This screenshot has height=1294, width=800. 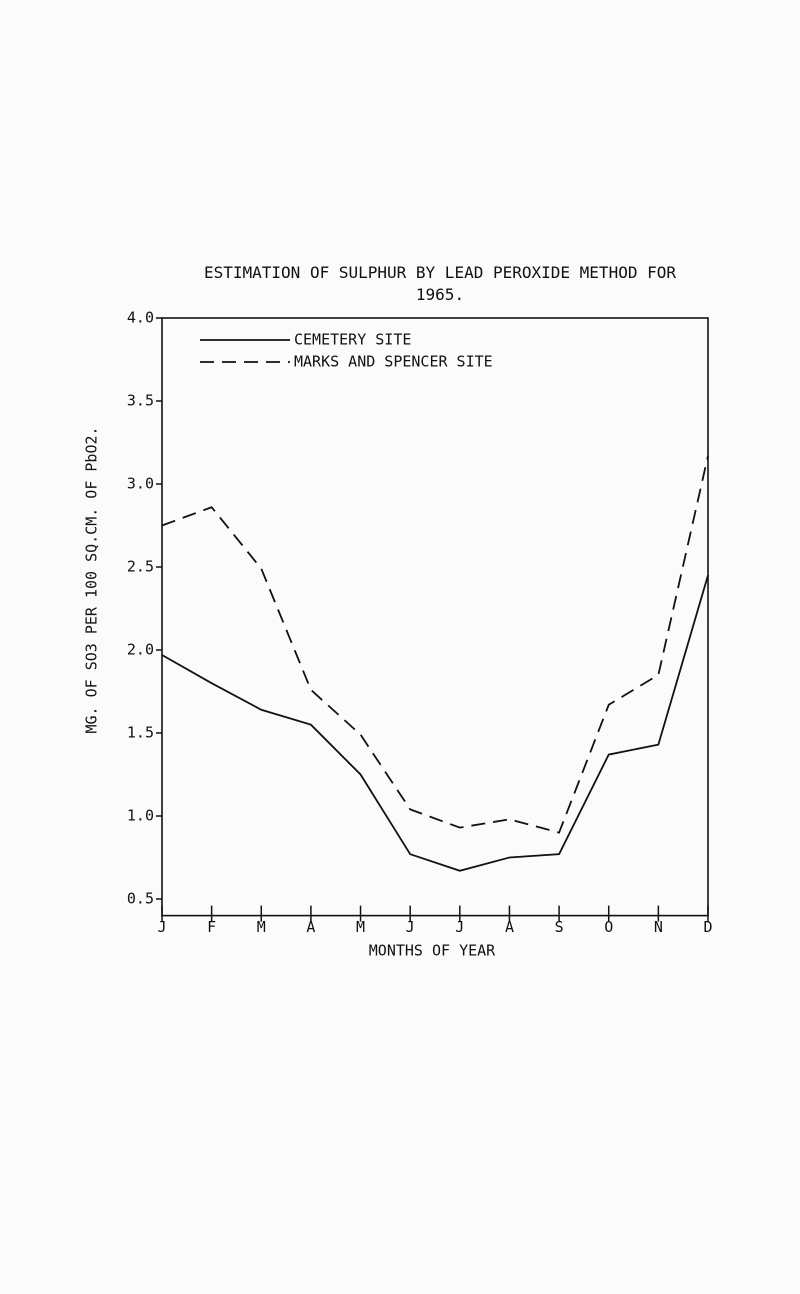 What do you see at coordinates (140, 899) in the screenshot?
I see `y-tick-label: 0.5` at bounding box center [140, 899].